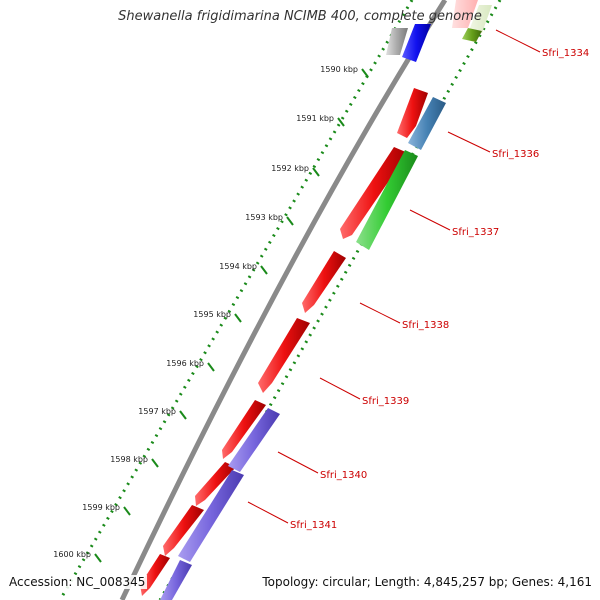 The height and width of the screenshot is (600, 600). Describe the element at coordinates (185, 363) in the screenshot. I see `scale-label: 1596 kbp` at that location.